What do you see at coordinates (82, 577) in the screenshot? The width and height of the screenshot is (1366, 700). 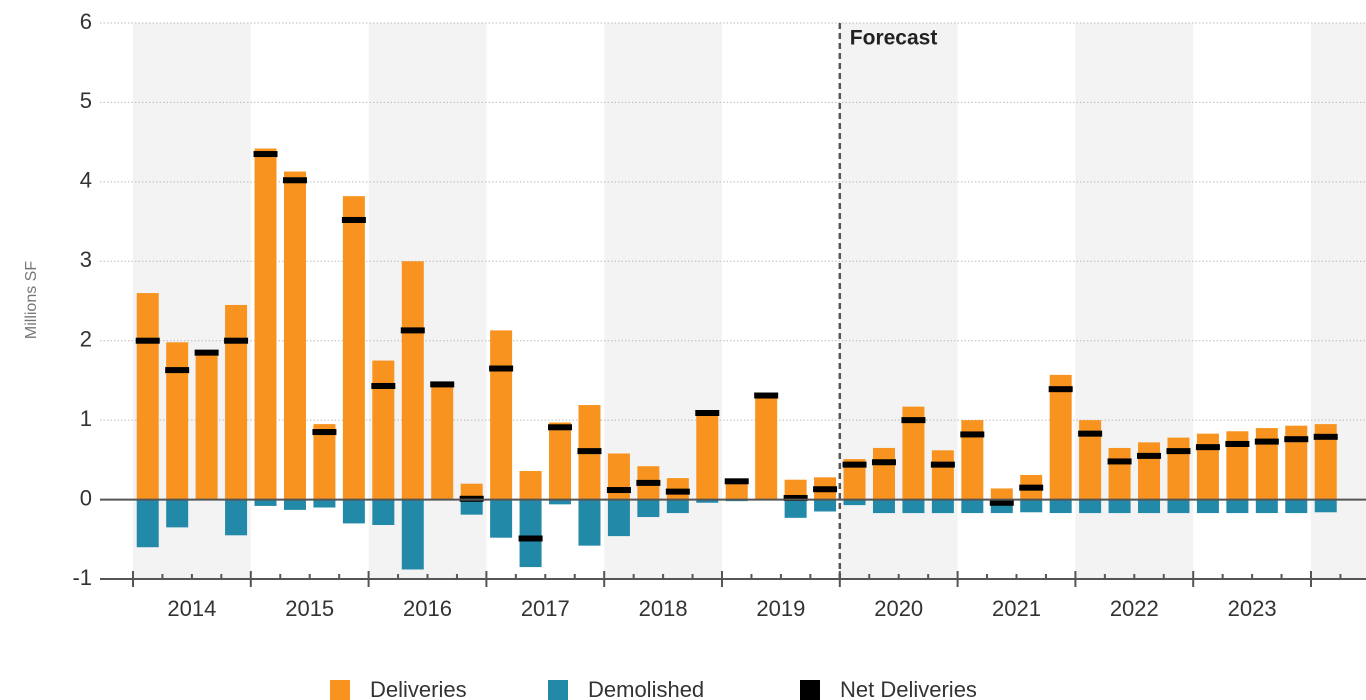 I see `y-tick-label: -1` at bounding box center [82, 577].